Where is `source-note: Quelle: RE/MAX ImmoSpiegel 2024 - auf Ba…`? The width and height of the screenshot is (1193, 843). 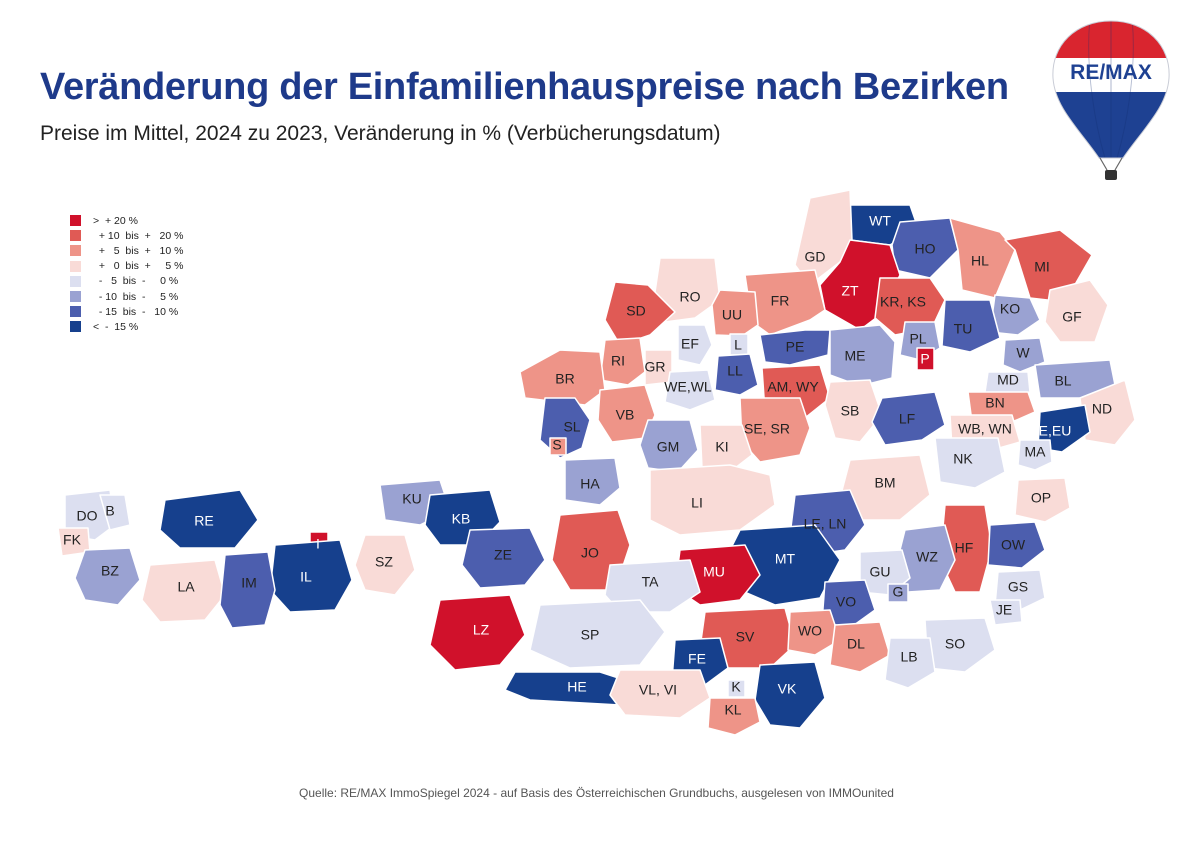
source-note: Quelle: RE/MAX ImmoSpiegel 2024 - auf Ba… is located at coordinates (596, 793).